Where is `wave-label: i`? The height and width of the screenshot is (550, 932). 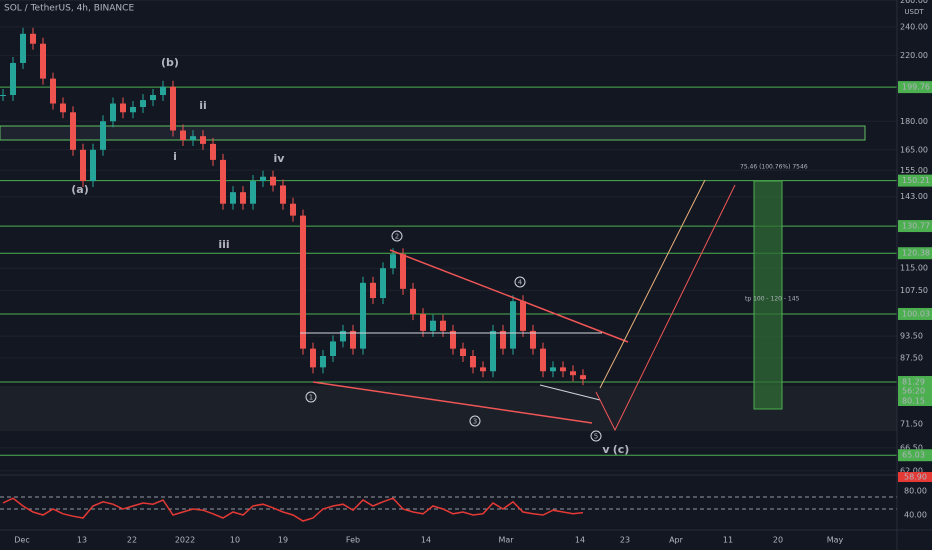
wave-label: i is located at coordinates (175, 156).